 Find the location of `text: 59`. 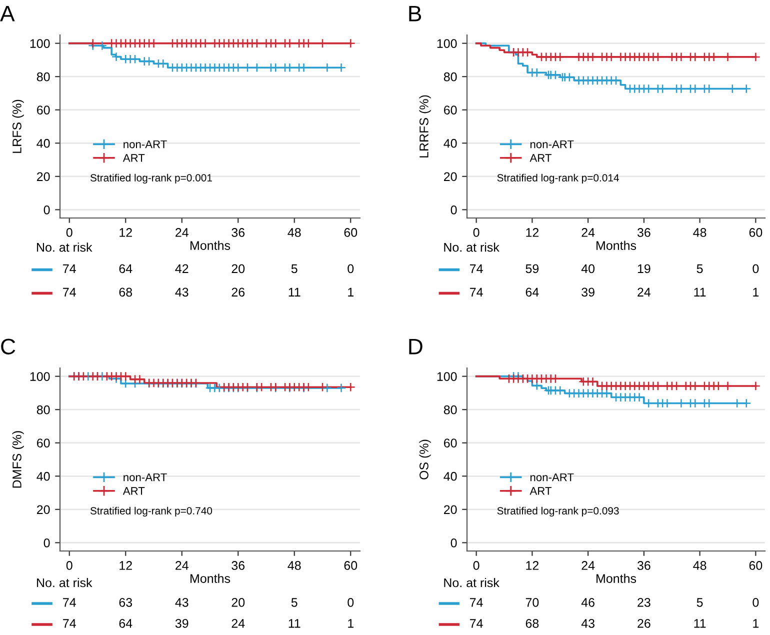

text: 59 is located at coordinates (532, 269).